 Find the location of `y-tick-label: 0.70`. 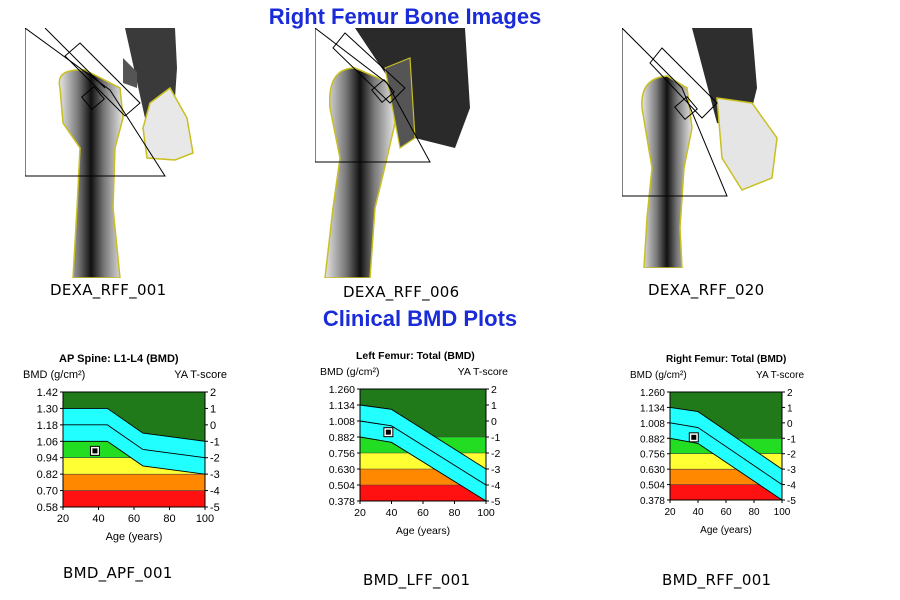

y-tick-label: 0.70 is located at coordinates (47, 492).